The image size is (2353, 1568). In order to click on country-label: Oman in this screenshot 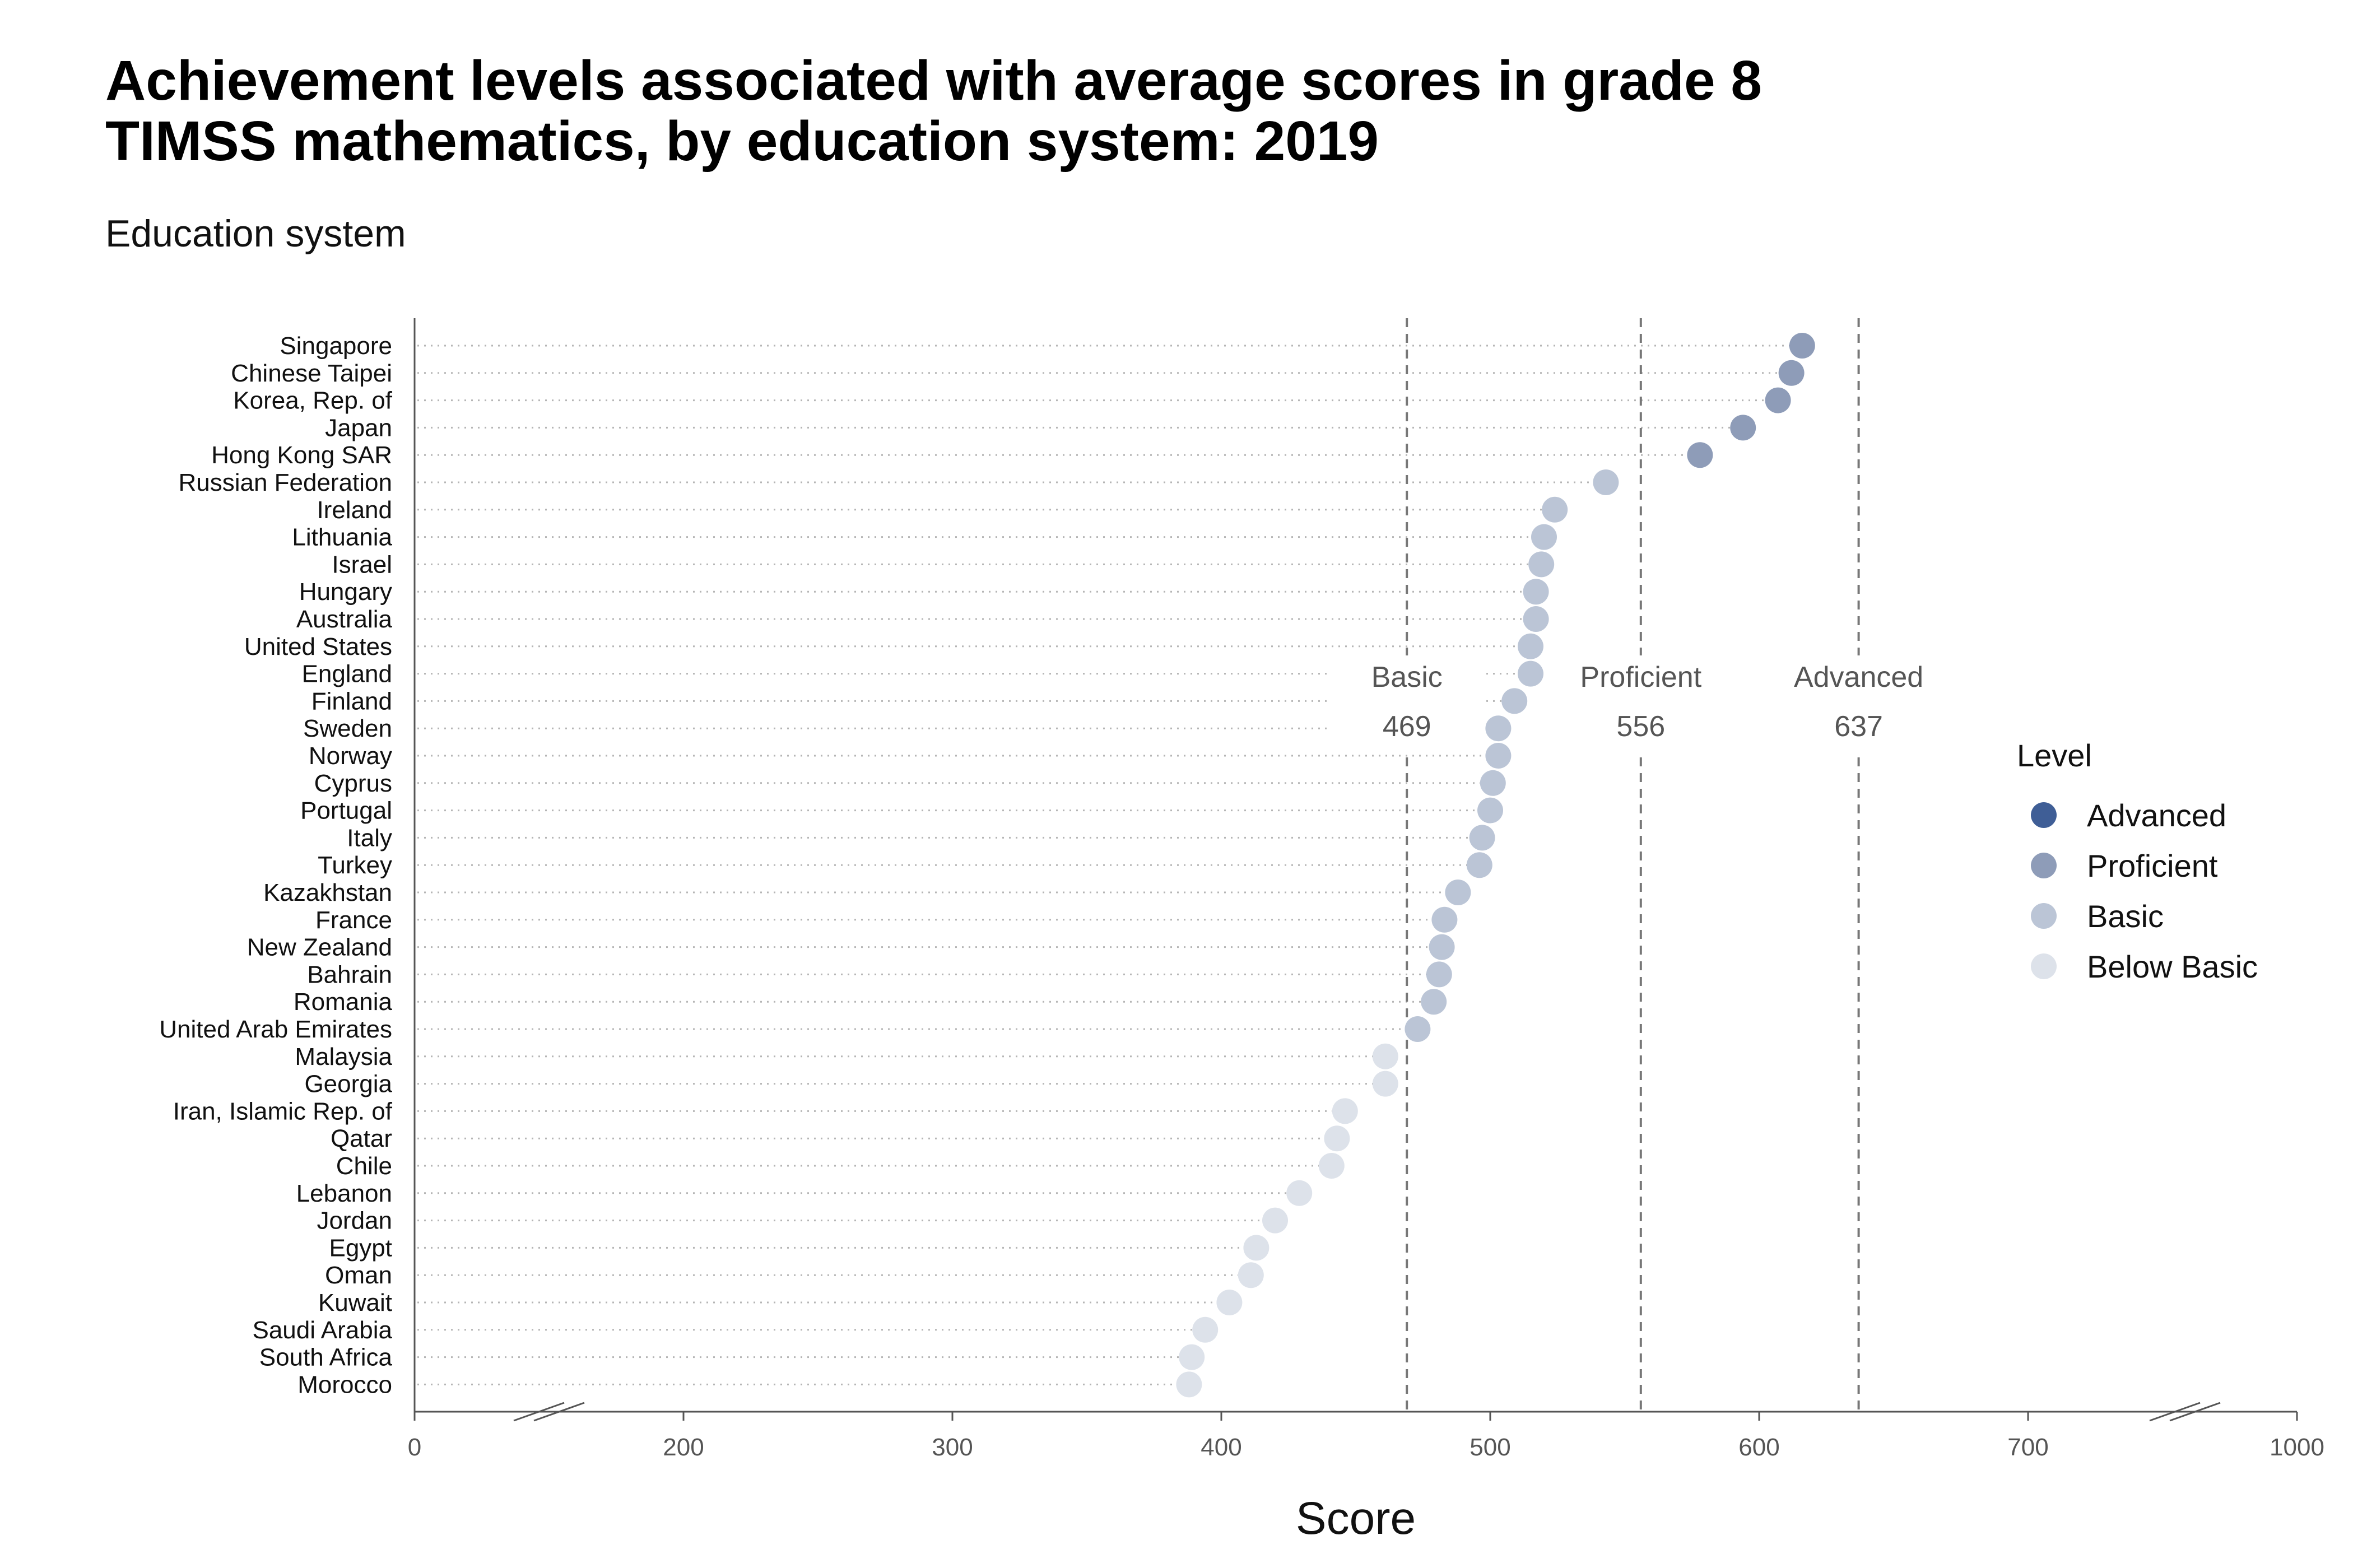, I will do `click(358, 1276)`.